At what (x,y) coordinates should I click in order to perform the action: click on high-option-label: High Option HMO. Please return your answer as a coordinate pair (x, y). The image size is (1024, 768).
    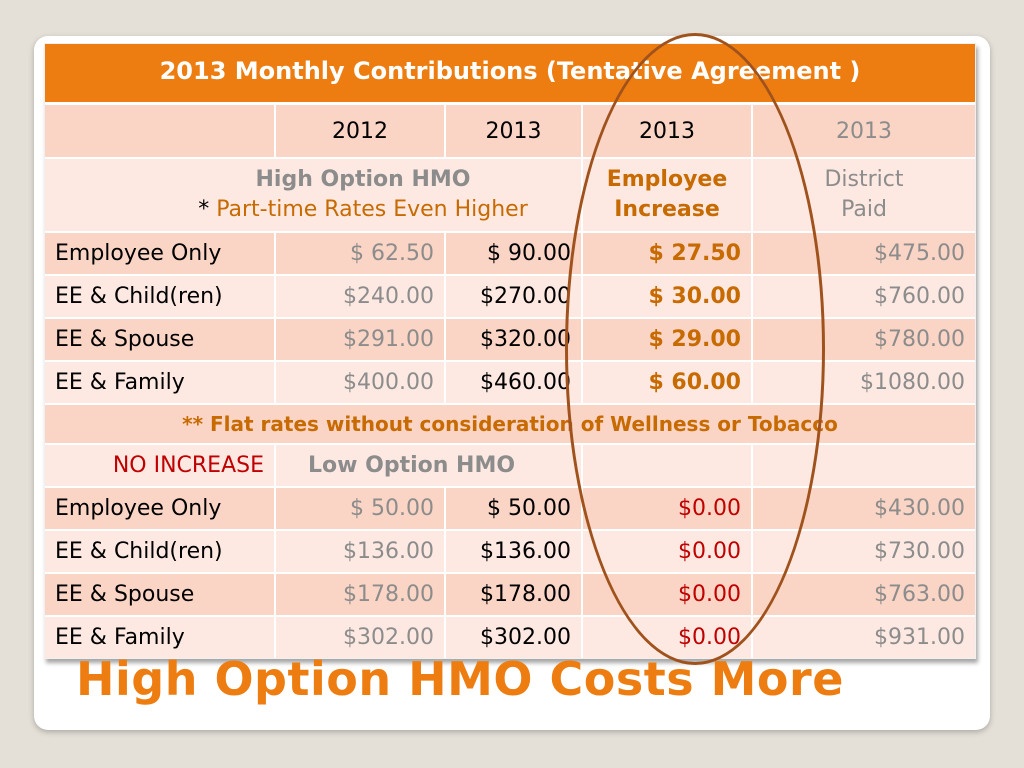
    Looking at the image, I should click on (363, 179).